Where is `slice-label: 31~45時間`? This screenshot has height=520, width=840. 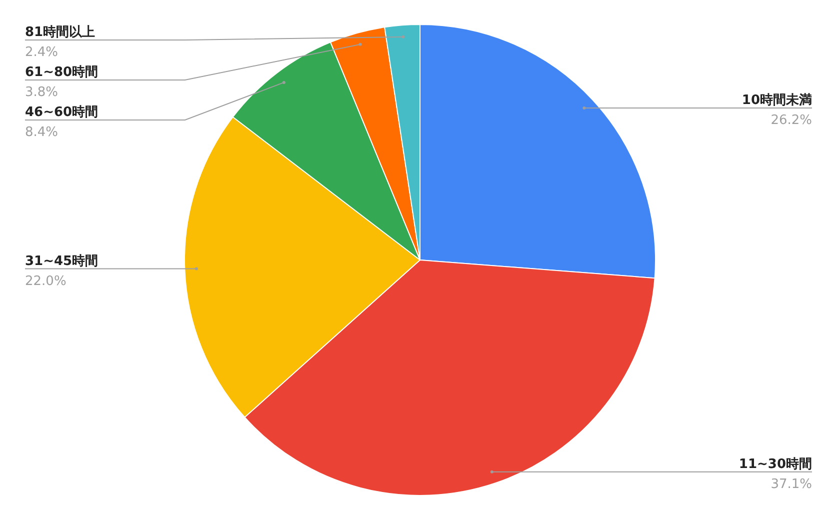 slice-label: 31~45時間 is located at coordinates (61, 261).